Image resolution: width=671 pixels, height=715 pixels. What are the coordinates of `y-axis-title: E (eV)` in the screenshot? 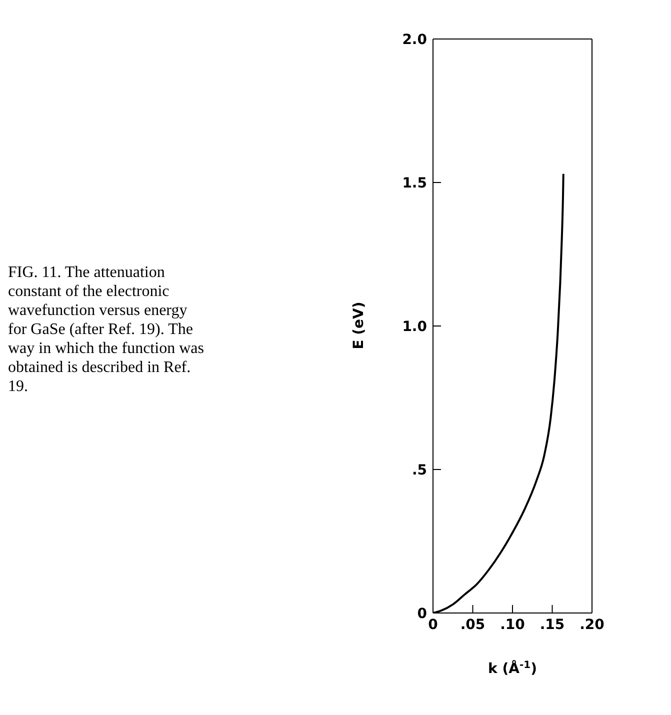 It's located at (359, 326).